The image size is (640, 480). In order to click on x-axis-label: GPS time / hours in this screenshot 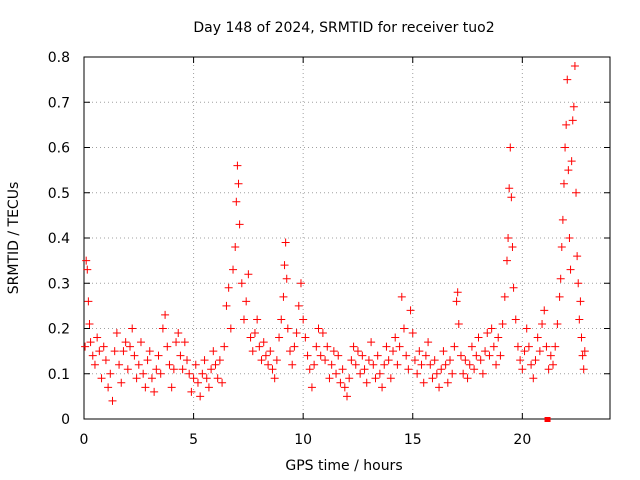, I will do `click(343, 466)`.